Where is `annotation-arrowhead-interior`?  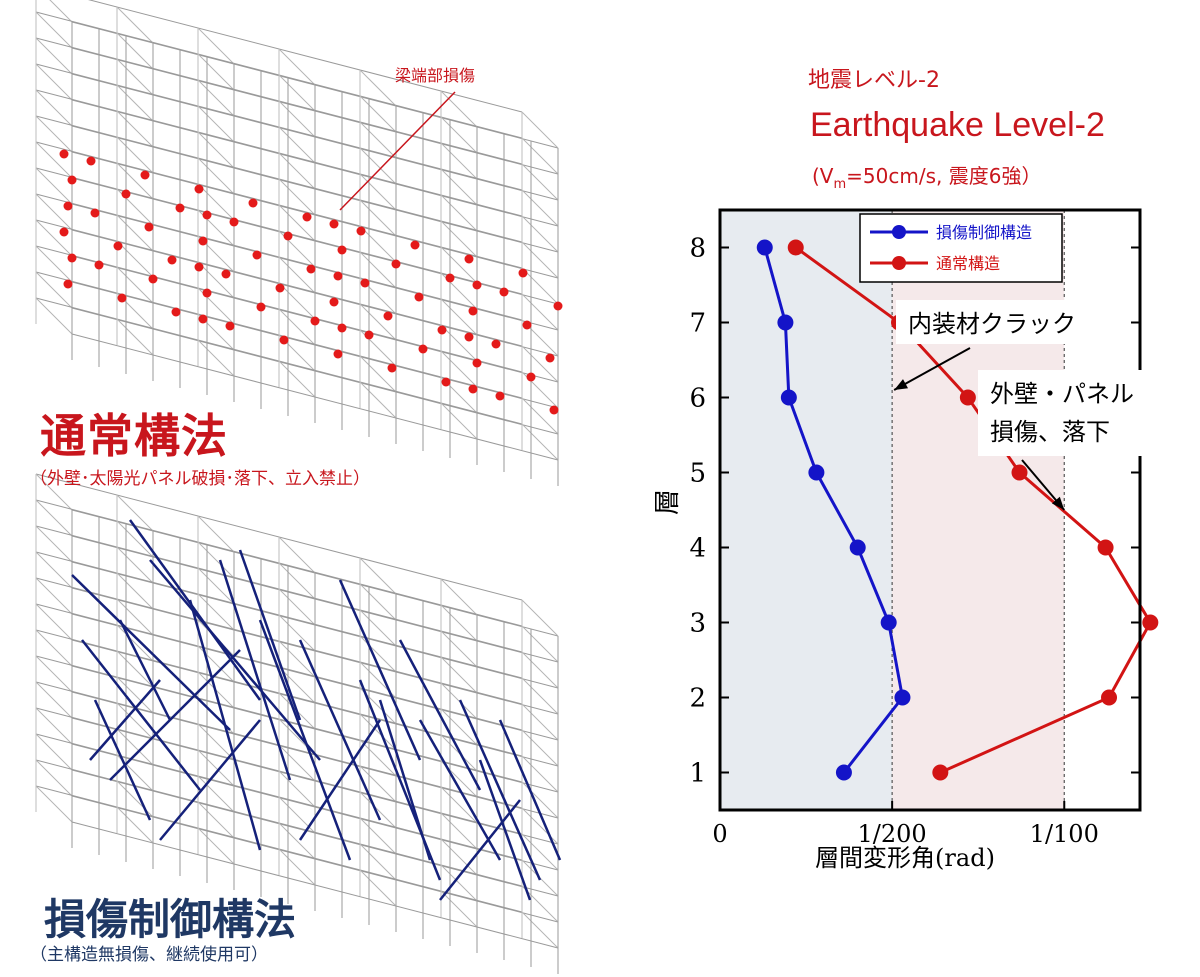 annotation-arrowhead-interior is located at coordinates (901, 384).